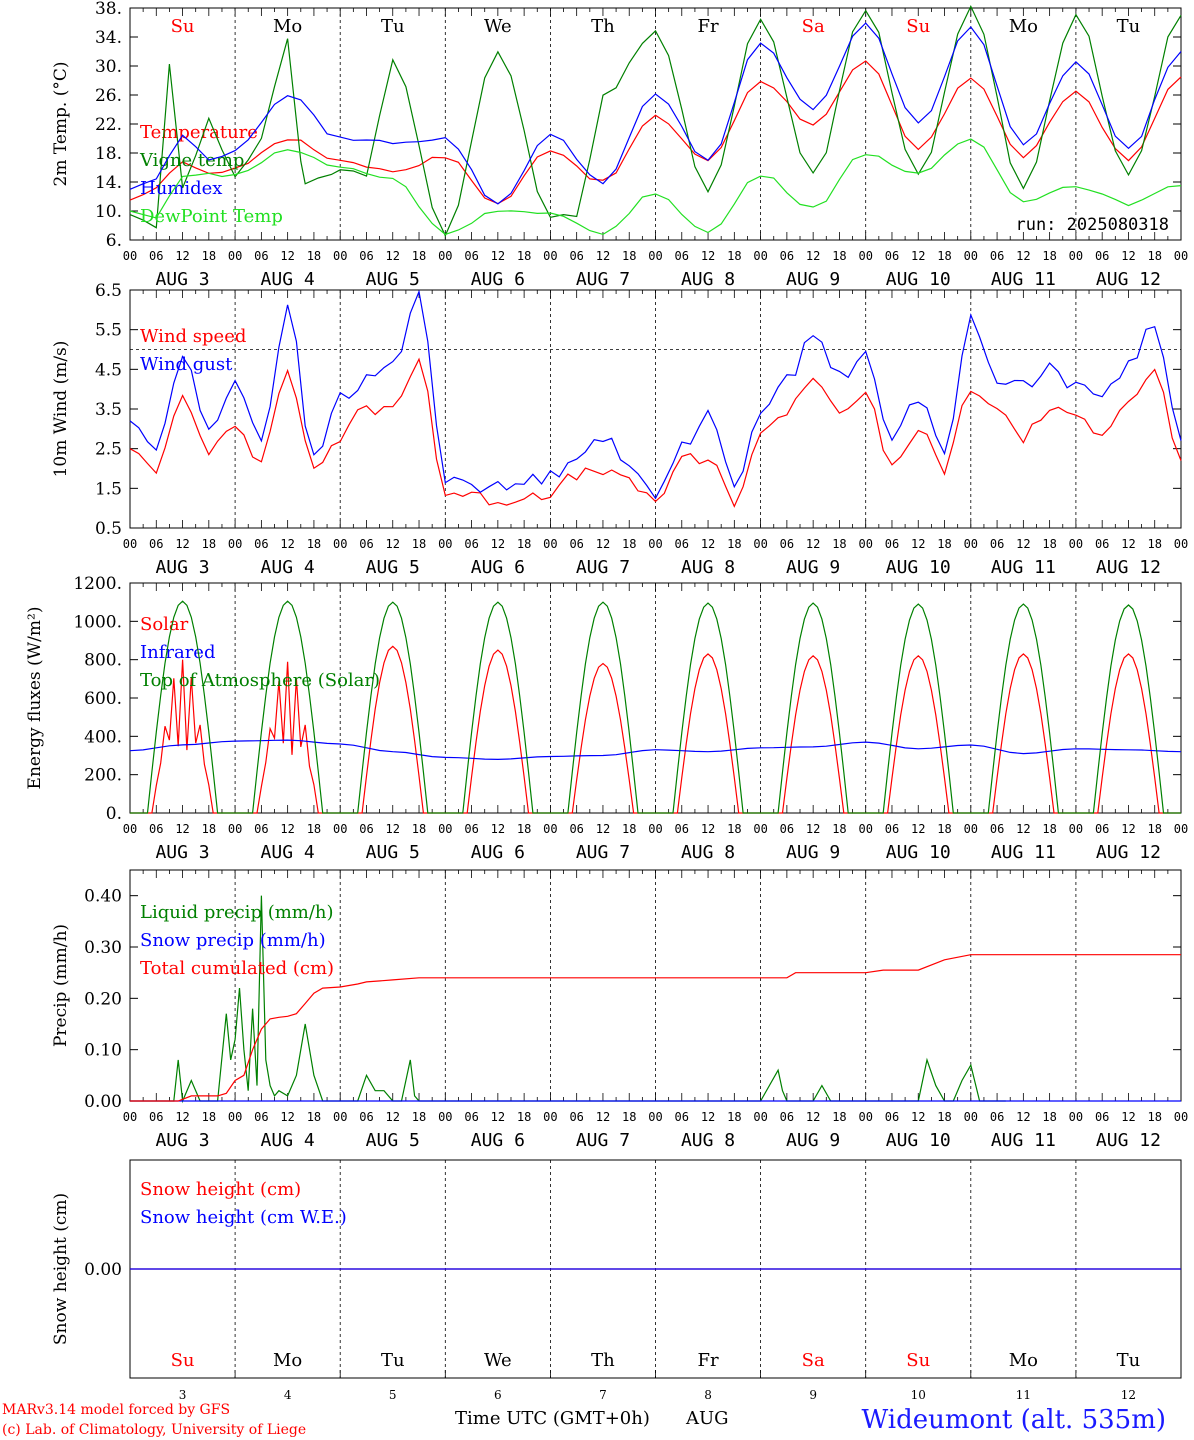 This screenshot has width=1194, height=1440. What do you see at coordinates (108, 331) in the screenshot?
I see `y-tick-label: 5.5` at bounding box center [108, 331].